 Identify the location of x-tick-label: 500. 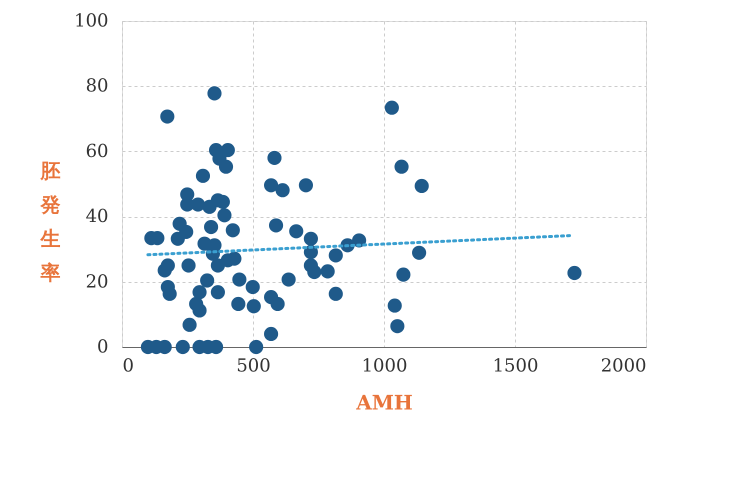
(253, 366).